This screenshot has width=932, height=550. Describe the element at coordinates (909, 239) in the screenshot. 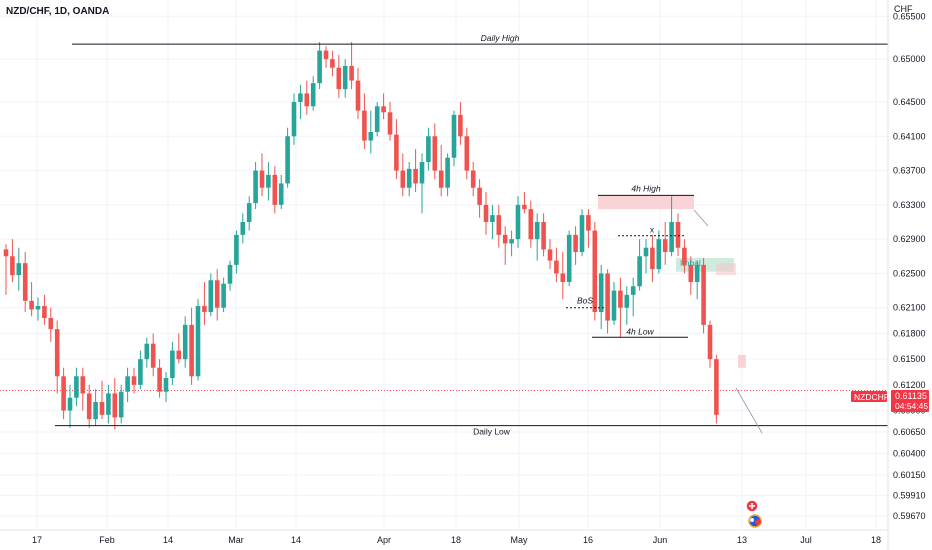

I see `y-tick-label: 0.62900` at that location.